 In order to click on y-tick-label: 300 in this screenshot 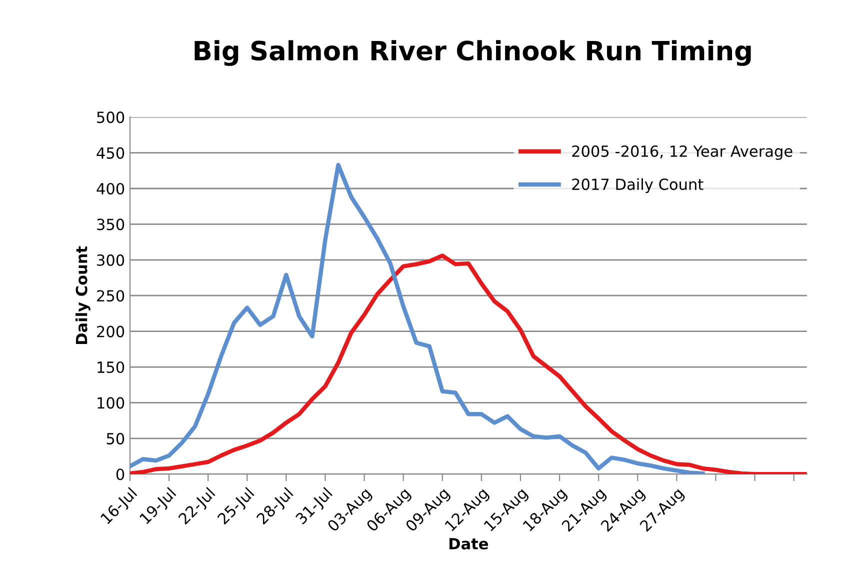, I will do `click(110, 260)`.